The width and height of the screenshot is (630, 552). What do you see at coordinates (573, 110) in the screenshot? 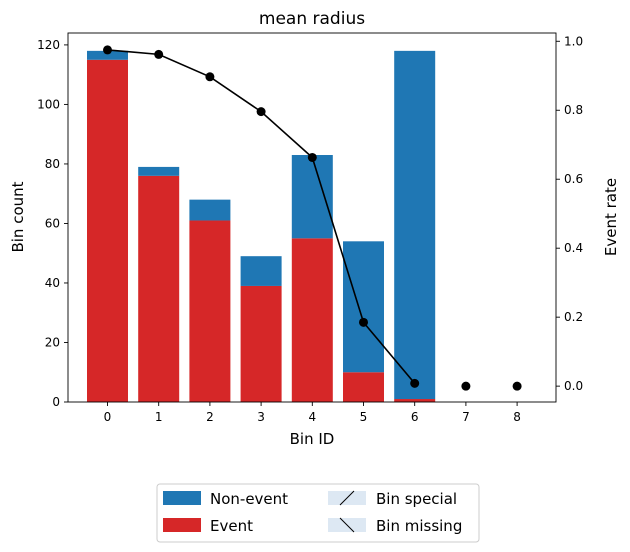
I see `y2-tick-label: 0.8` at bounding box center [573, 110].